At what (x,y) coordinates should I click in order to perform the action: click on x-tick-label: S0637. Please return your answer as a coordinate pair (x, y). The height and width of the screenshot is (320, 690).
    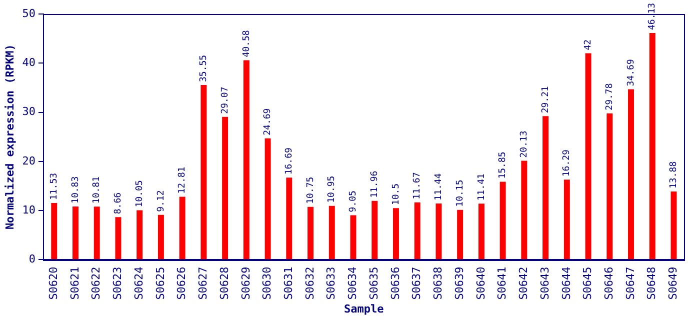
    Looking at the image, I should click on (417, 283).